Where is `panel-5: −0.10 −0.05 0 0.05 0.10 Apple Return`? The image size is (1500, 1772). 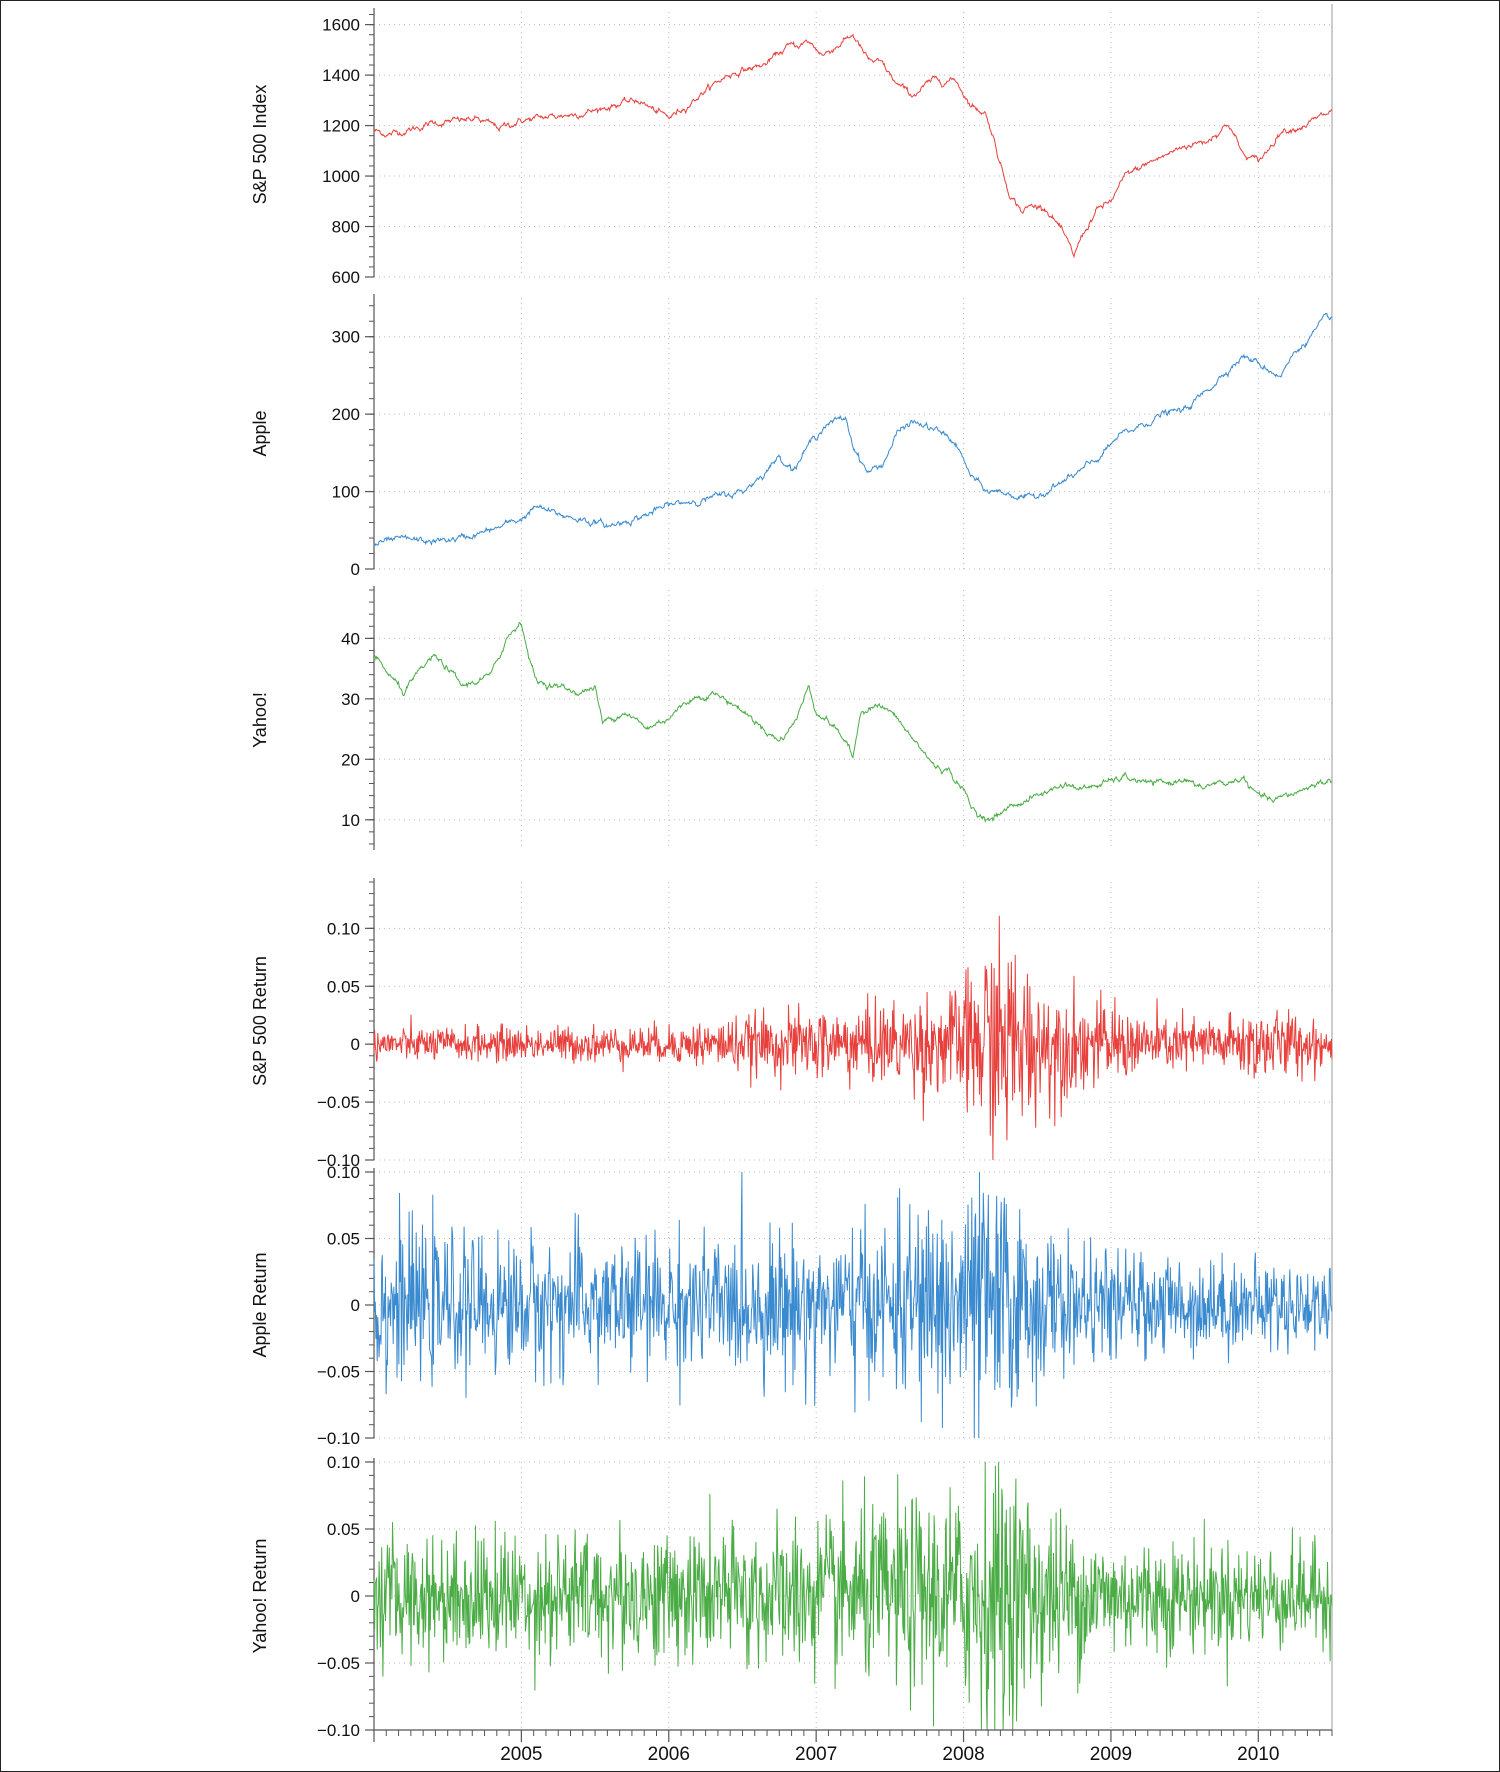
panel-5: −0.10 −0.05 0 0.05 0.10 Apple Return is located at coordinates (791, 1305).